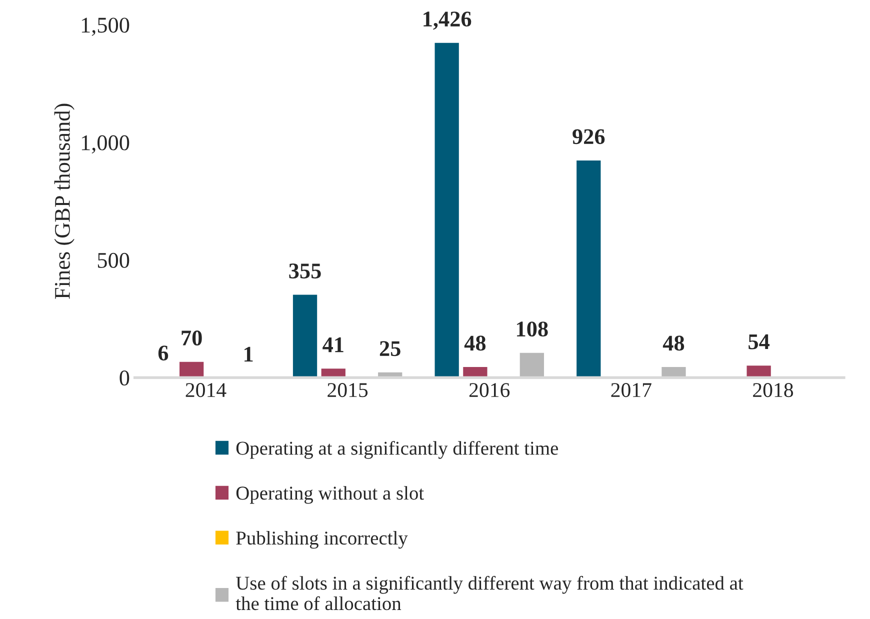 Image resolution: width=870 pixels, height=619 pixels. I want to click on data-label: 25, so click(390, 348).